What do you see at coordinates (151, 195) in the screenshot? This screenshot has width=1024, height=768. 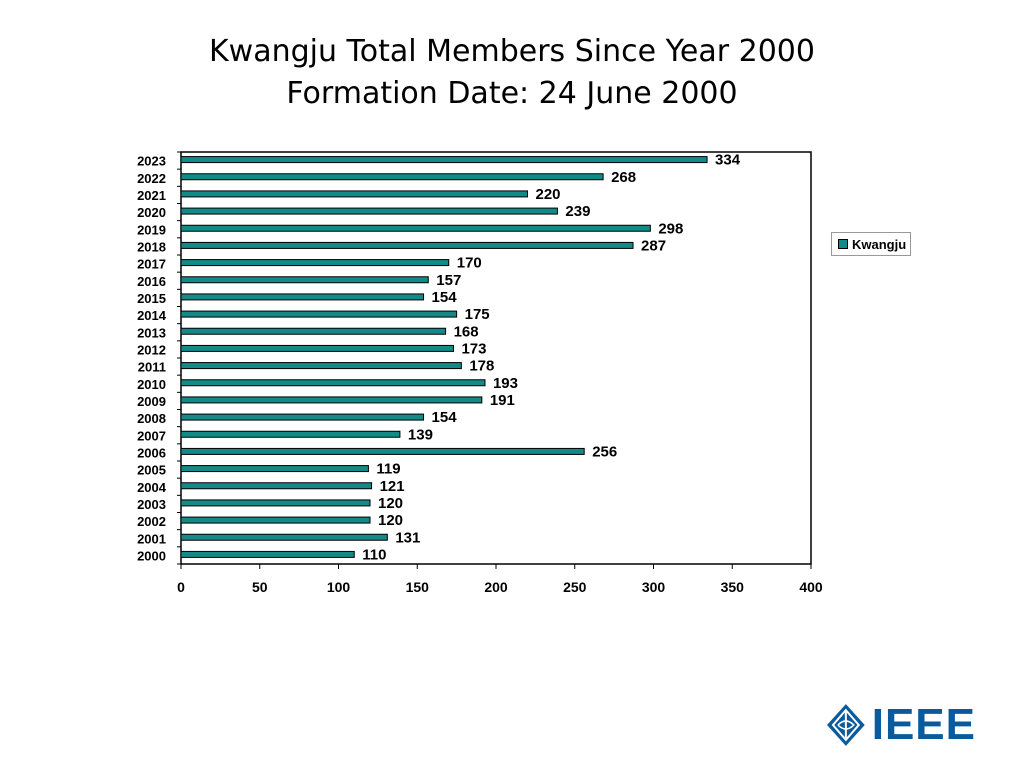 I see `y-tick-label: 2021` at bounding box center [151, 195].